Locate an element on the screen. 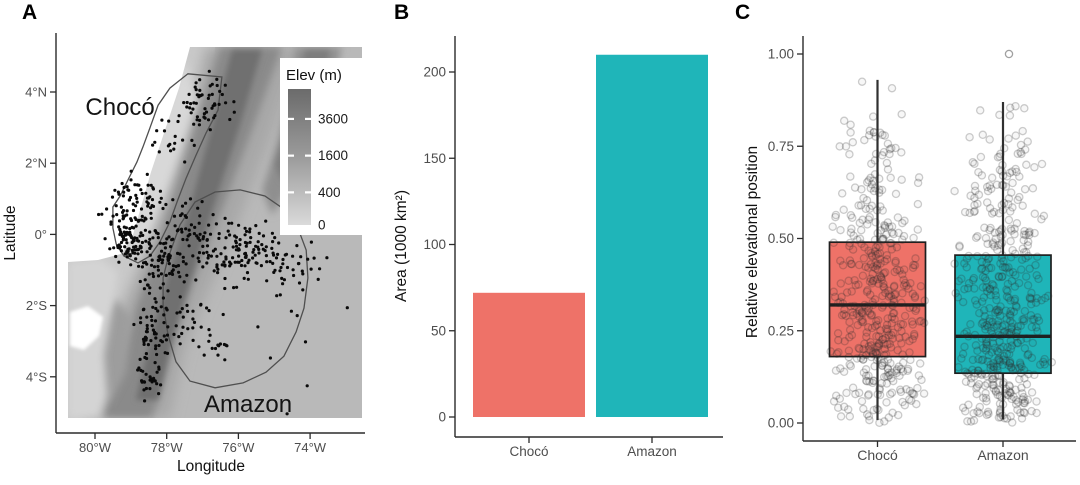 This screenshot has height=485, width=1080. area-tick-label: 200 is located at coordinates (434, 72).